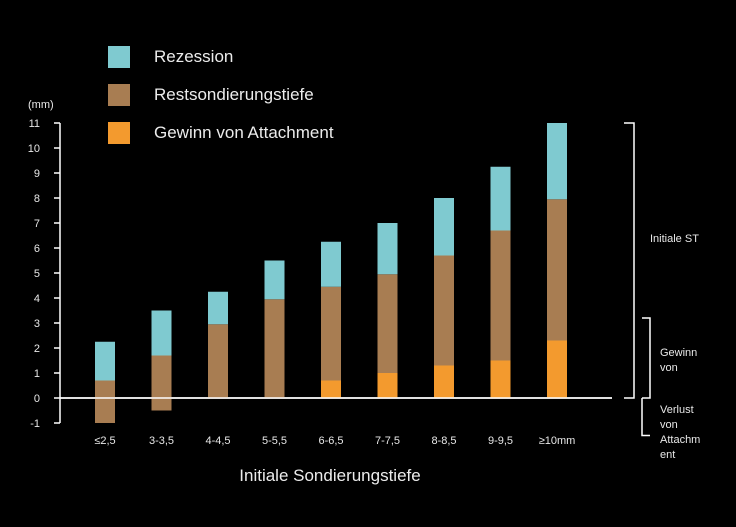  What do you see at coordinates (37, 399) in the screenshot?
I see `y-tick-label: 0` at bounding box center [37, 399].